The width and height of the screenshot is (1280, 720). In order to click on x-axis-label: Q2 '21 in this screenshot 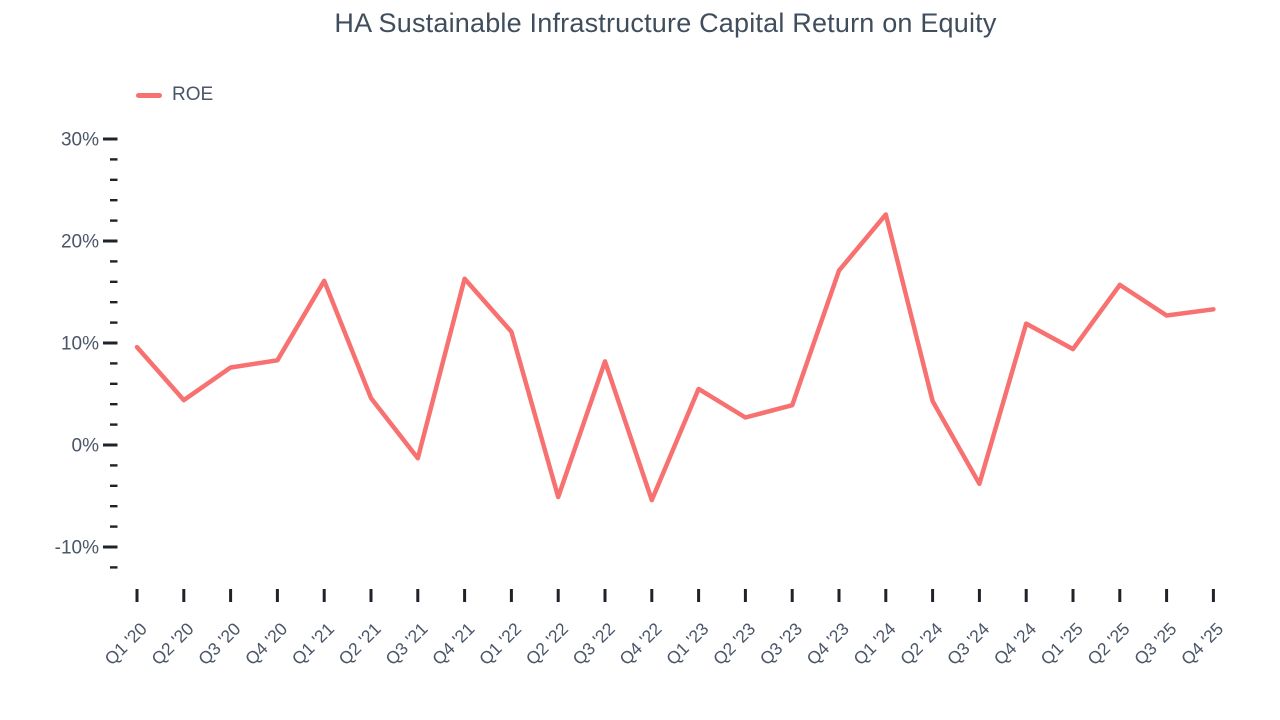, I will do `click(360, 644)`.